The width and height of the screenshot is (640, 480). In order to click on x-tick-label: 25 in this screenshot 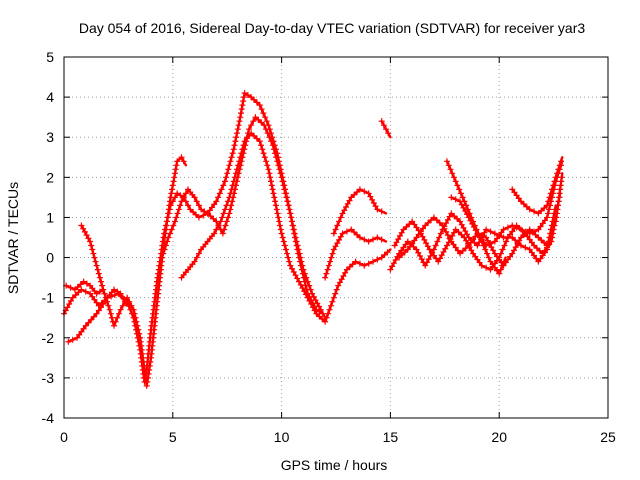, I will do `click(608, 437)`.